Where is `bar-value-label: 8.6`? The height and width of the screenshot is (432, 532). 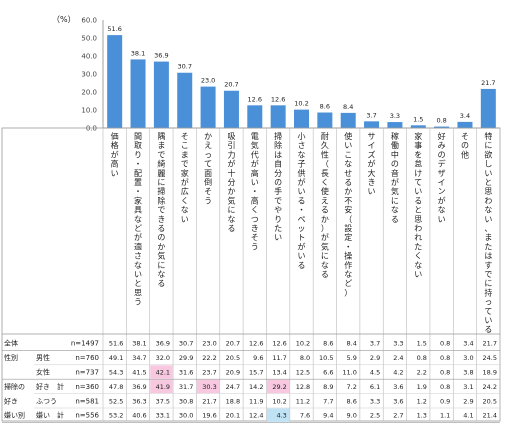
bar-value-label: 8.6 is located at coordinates (325, 107).